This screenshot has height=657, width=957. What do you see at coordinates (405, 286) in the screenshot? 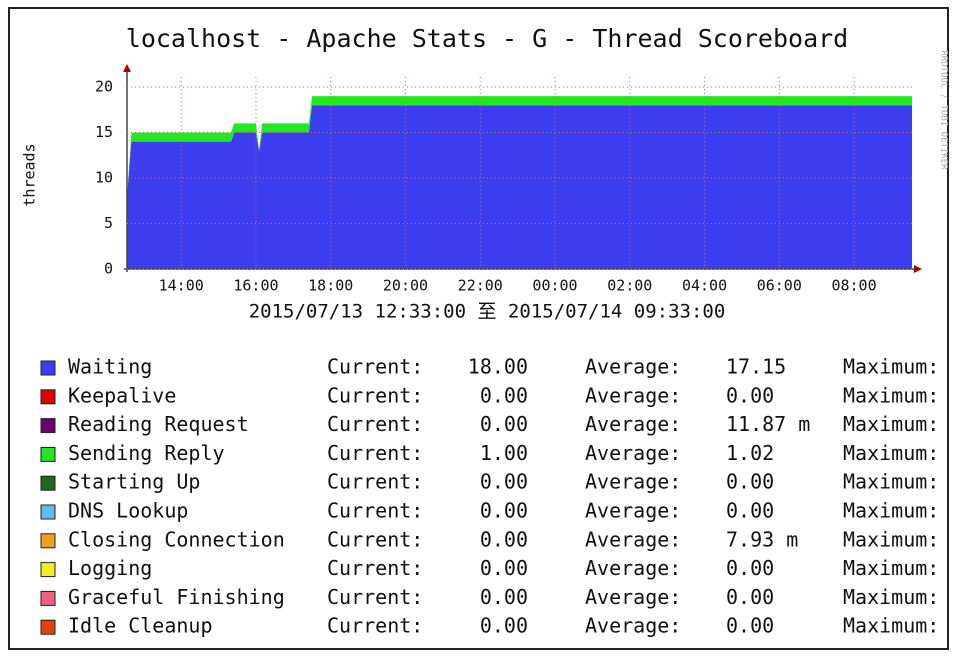
I see `x-tick-label: 20:00` at bounding box center [405, 286].